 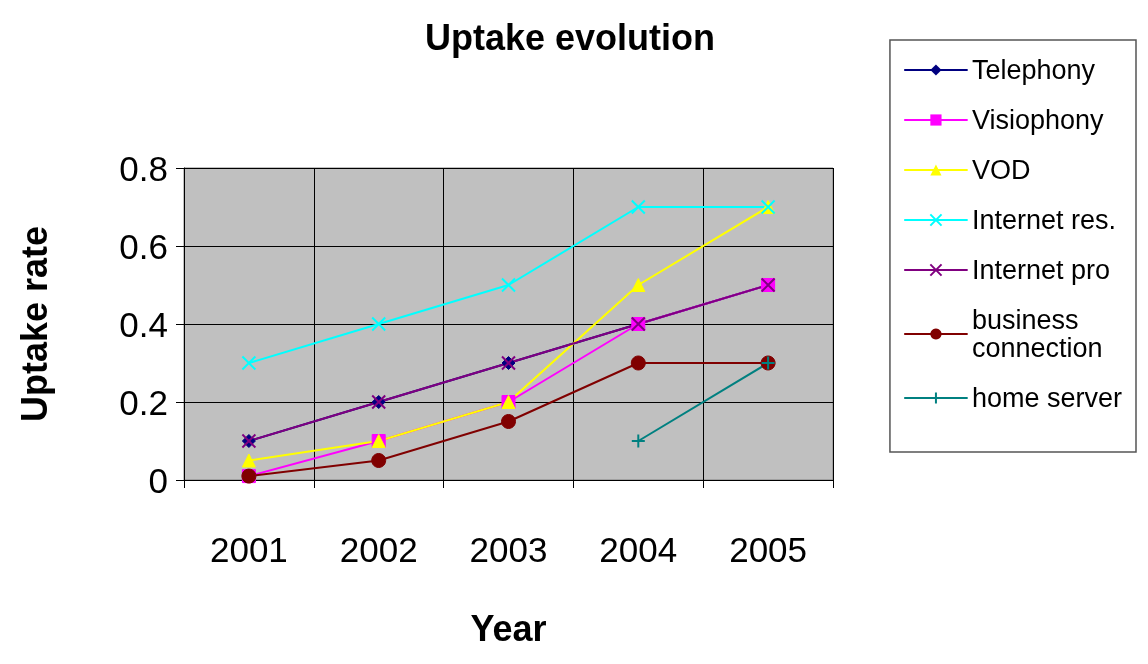 What do you see at coordinates (1038, 120) in the screenshot?
I see `legend-label: Visiophony` at bounding box center [1038, 120].